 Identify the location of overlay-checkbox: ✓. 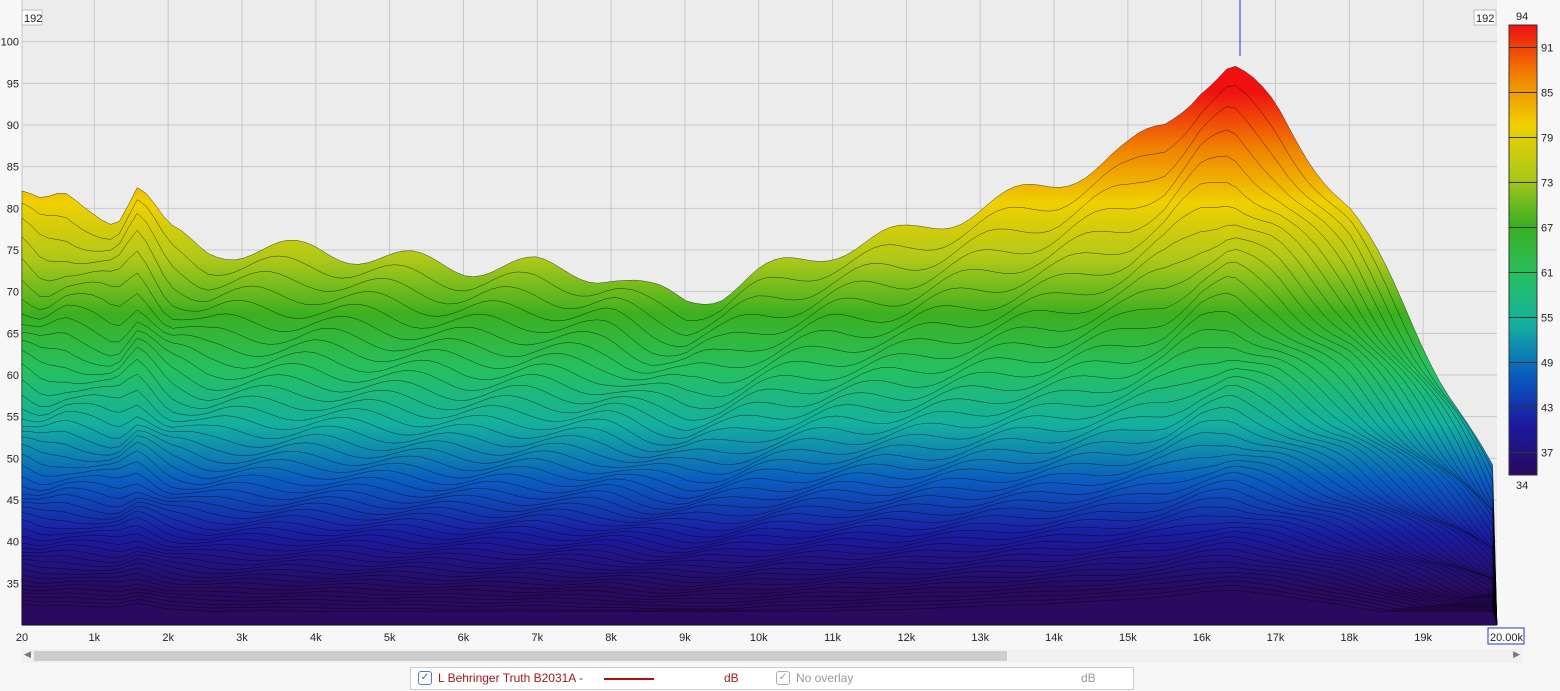
(783, 678).